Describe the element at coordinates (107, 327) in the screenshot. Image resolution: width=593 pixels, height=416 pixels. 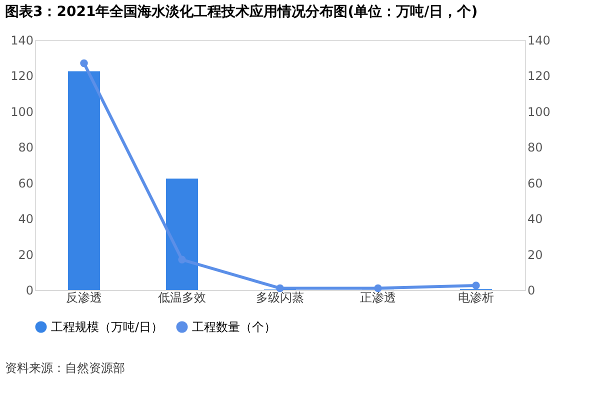
I see `legend-label: 工程规模（万吨/日）` at that location.